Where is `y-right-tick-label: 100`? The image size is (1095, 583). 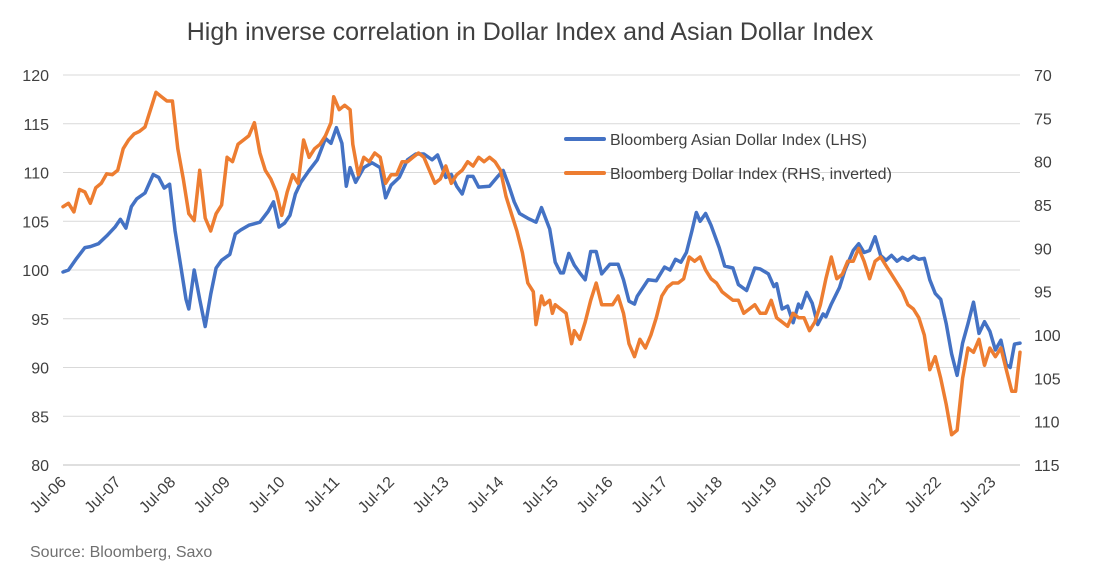 y-right-tick-label: 100 is located at coordinates (1047, 336).